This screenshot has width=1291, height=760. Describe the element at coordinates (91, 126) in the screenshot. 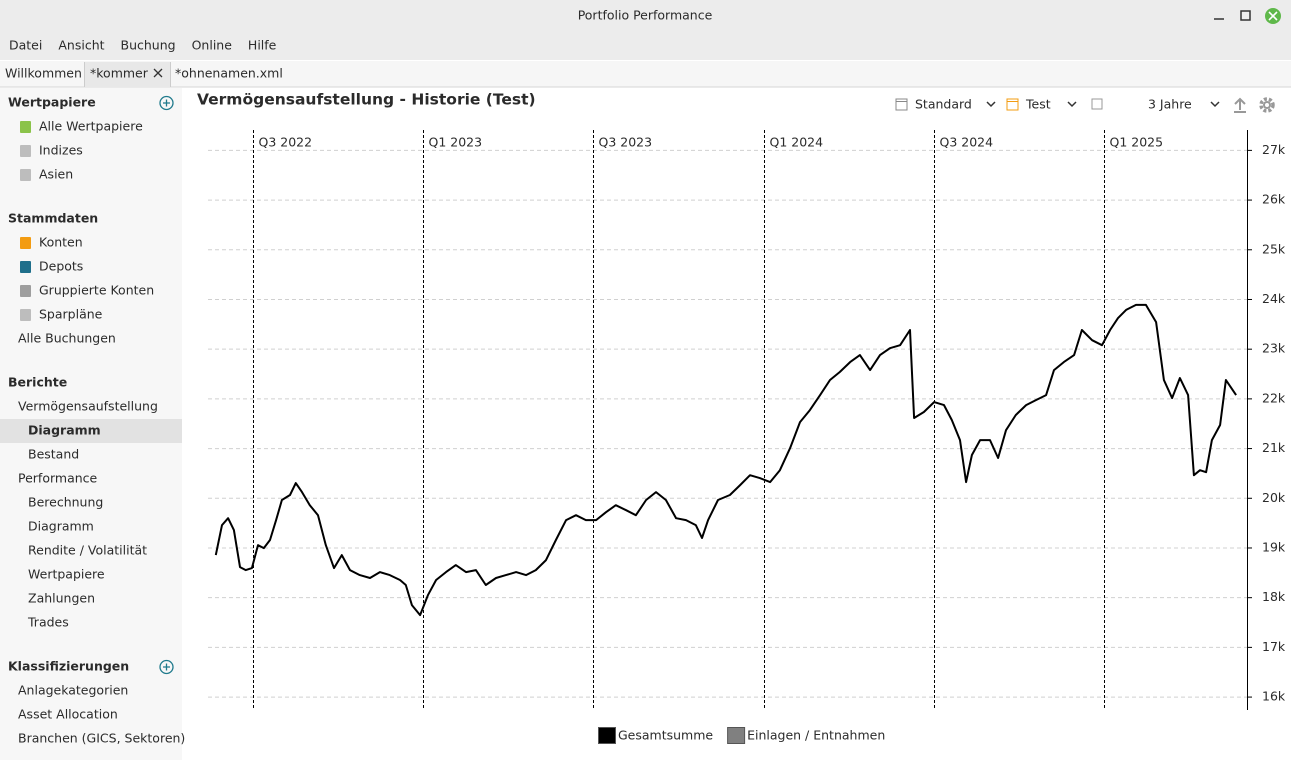

I see `nav-item: Alle Wertpapiere` at that location.